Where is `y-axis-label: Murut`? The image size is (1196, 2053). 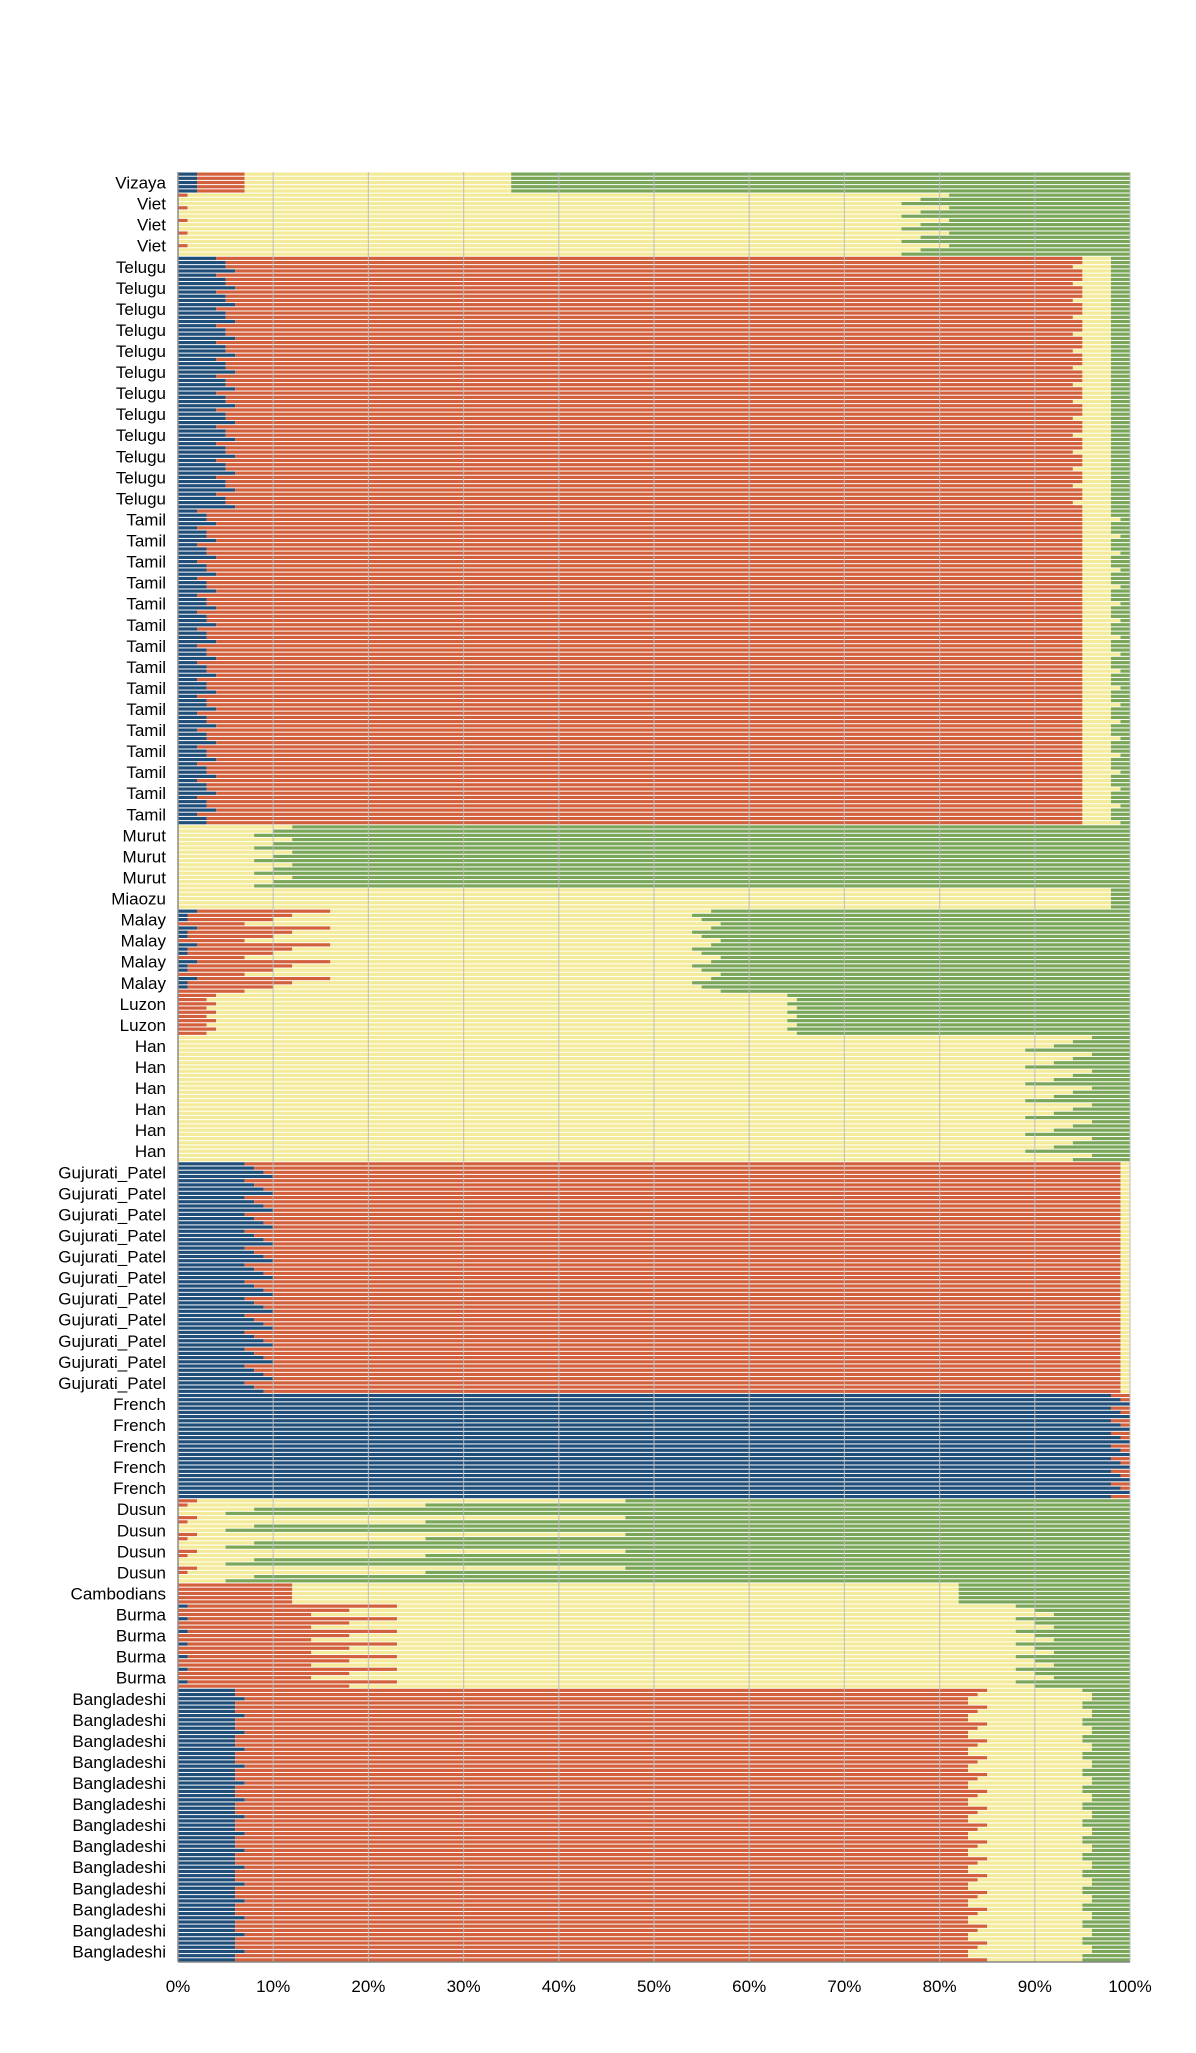 y-axis-label: Murut is located at coordinates (145, 877).